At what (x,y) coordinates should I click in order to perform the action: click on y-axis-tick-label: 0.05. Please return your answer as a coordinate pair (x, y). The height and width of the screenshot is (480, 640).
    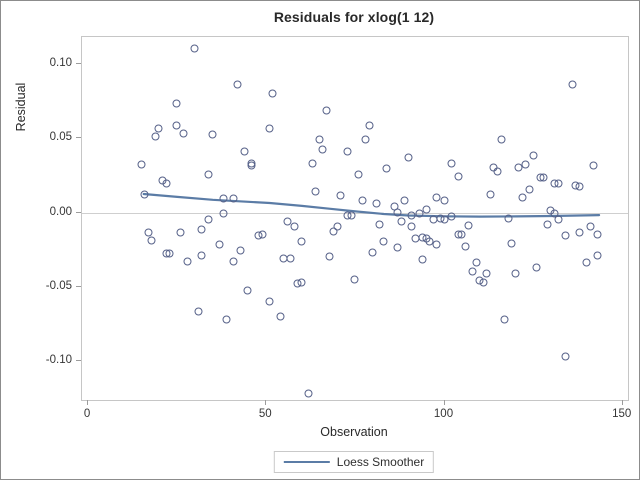
    Looking at the image, I should click on (60, 137).